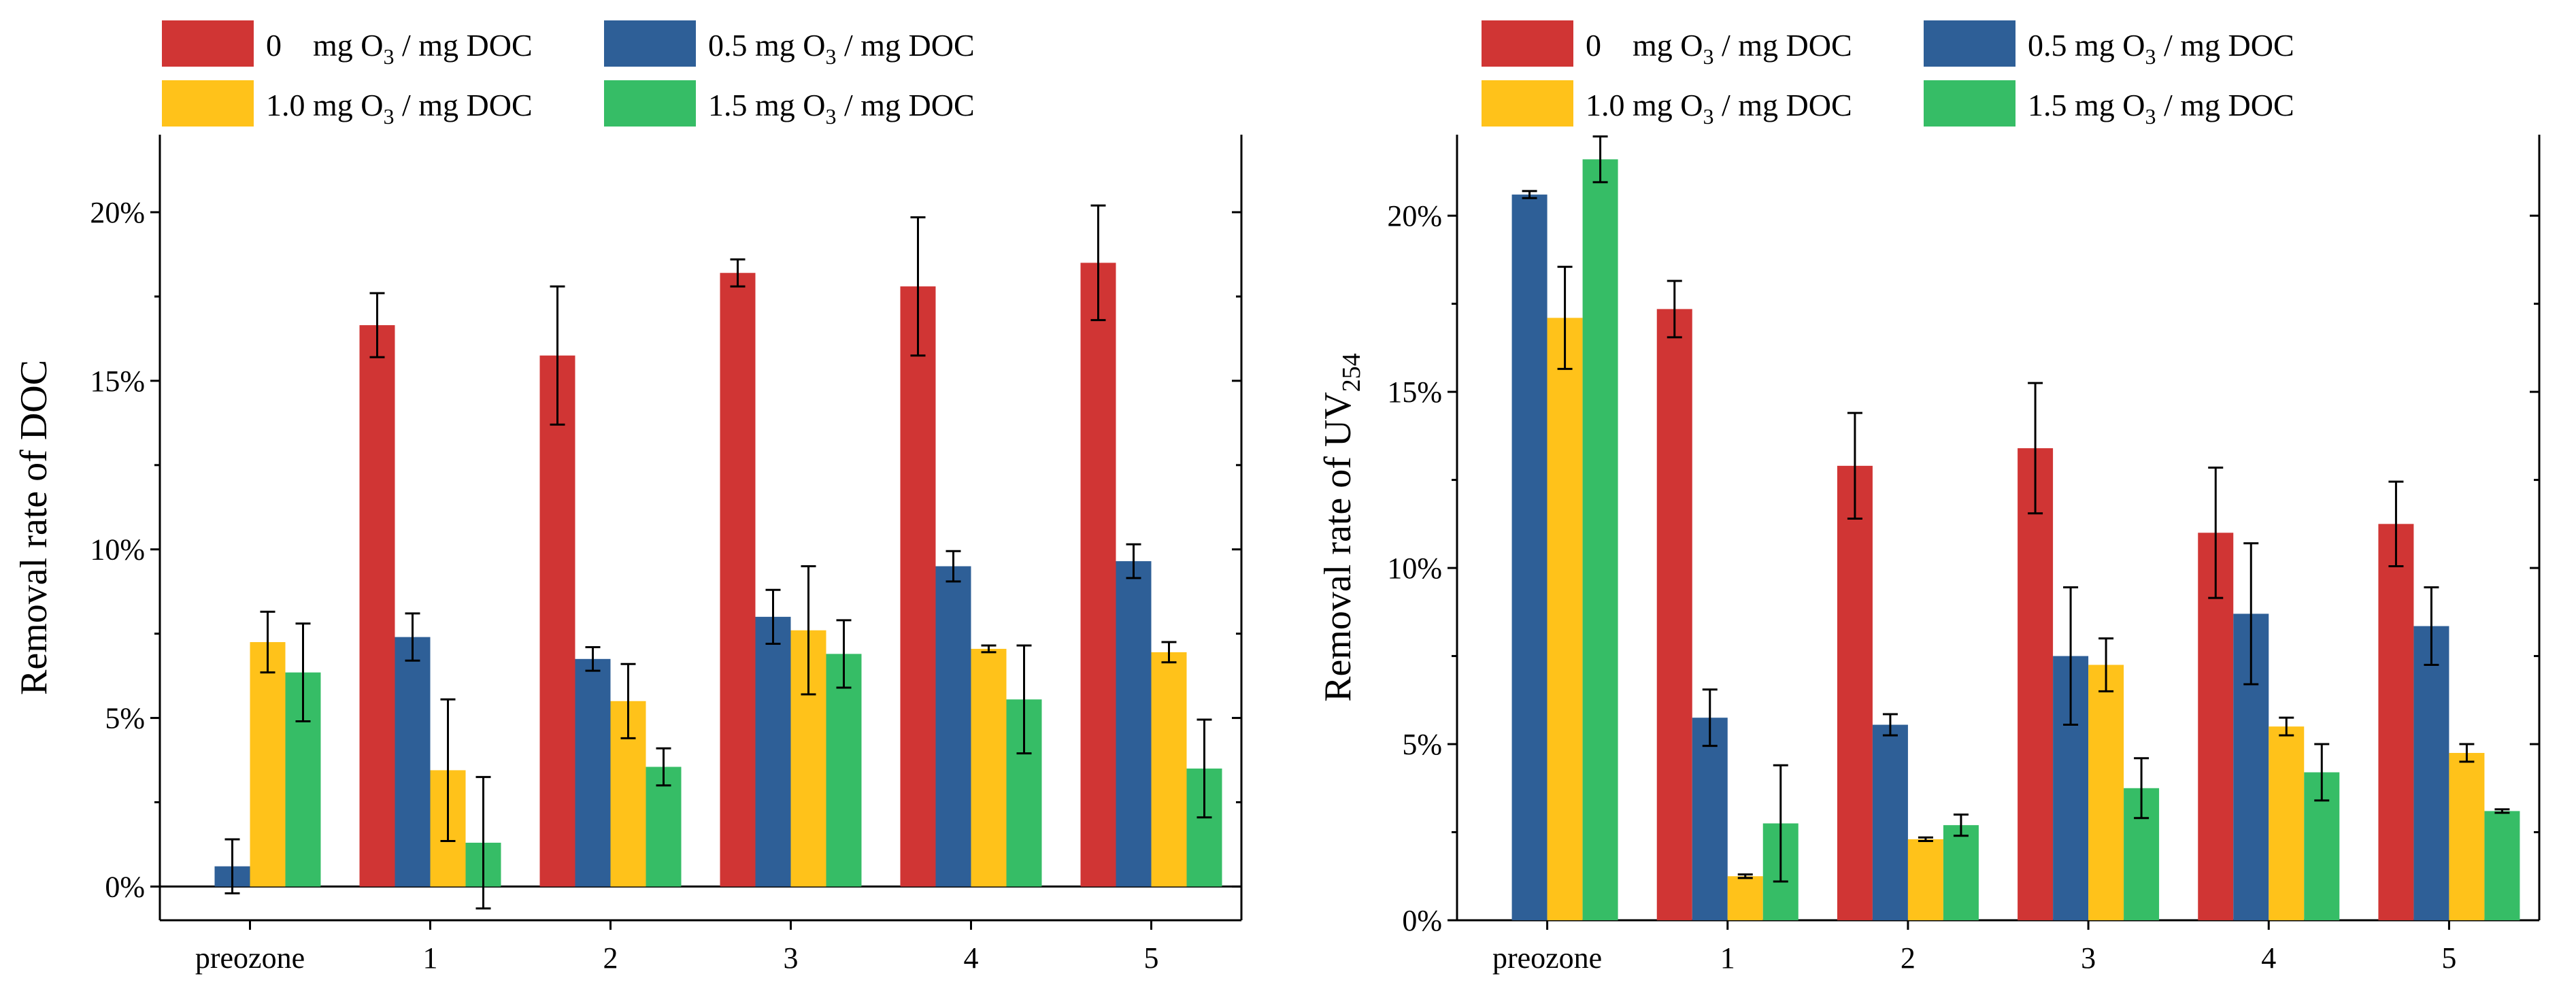 This screenshot has height=1008, width=2576. What do you see at coordinates (1341, 527) in the screenshot?
I see `y-axis-title: Removal rate of UV254` at bounding box center [1341, 527].